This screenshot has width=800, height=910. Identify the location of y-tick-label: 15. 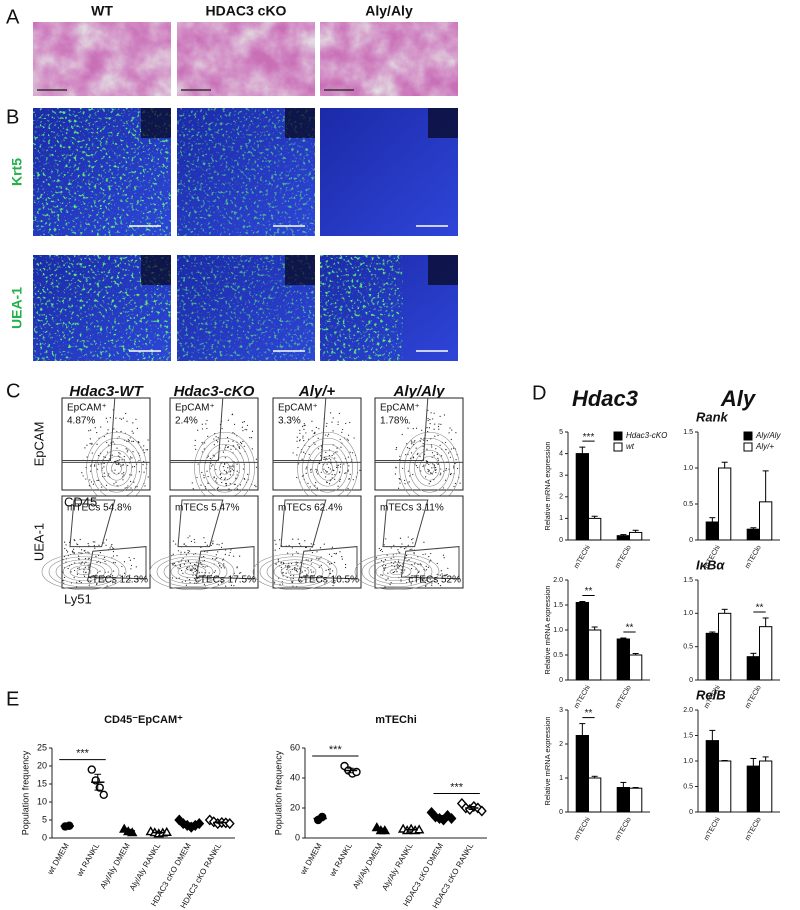
(42, 783).